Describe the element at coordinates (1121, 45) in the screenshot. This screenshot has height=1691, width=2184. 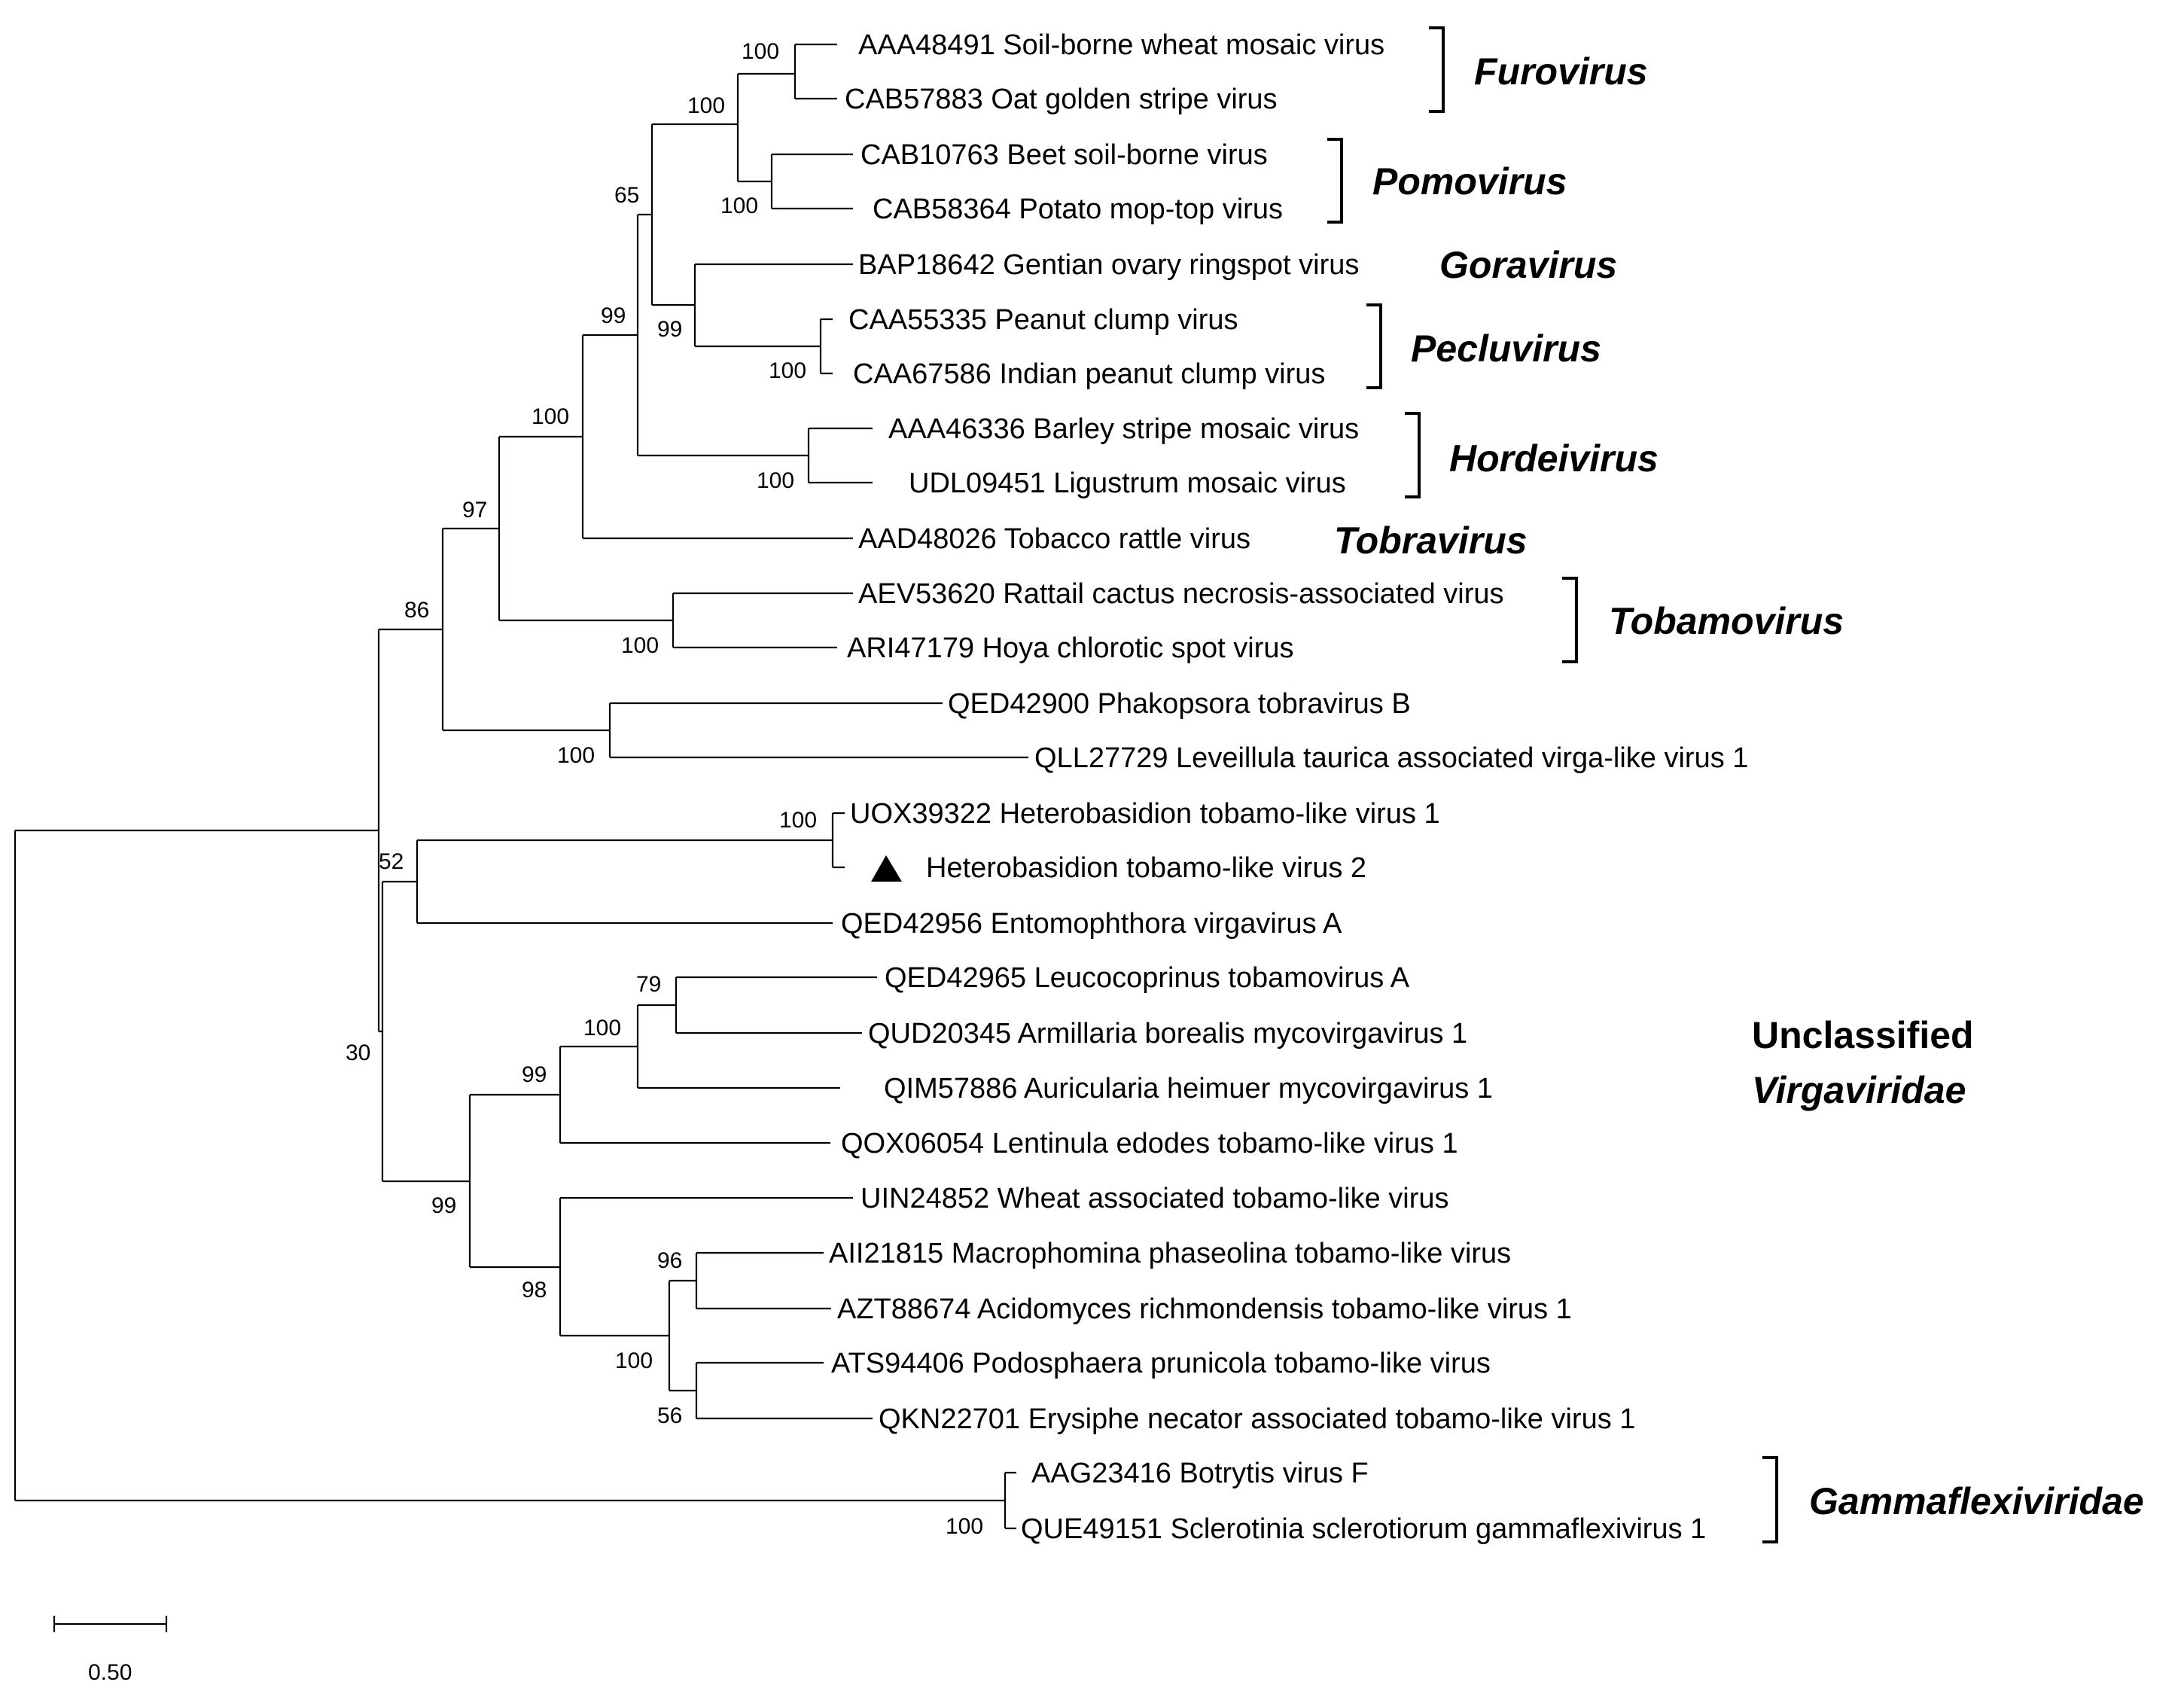
I see `leaf-label: AAA48491 Soil-borne wheat mosaic virus` at that location.